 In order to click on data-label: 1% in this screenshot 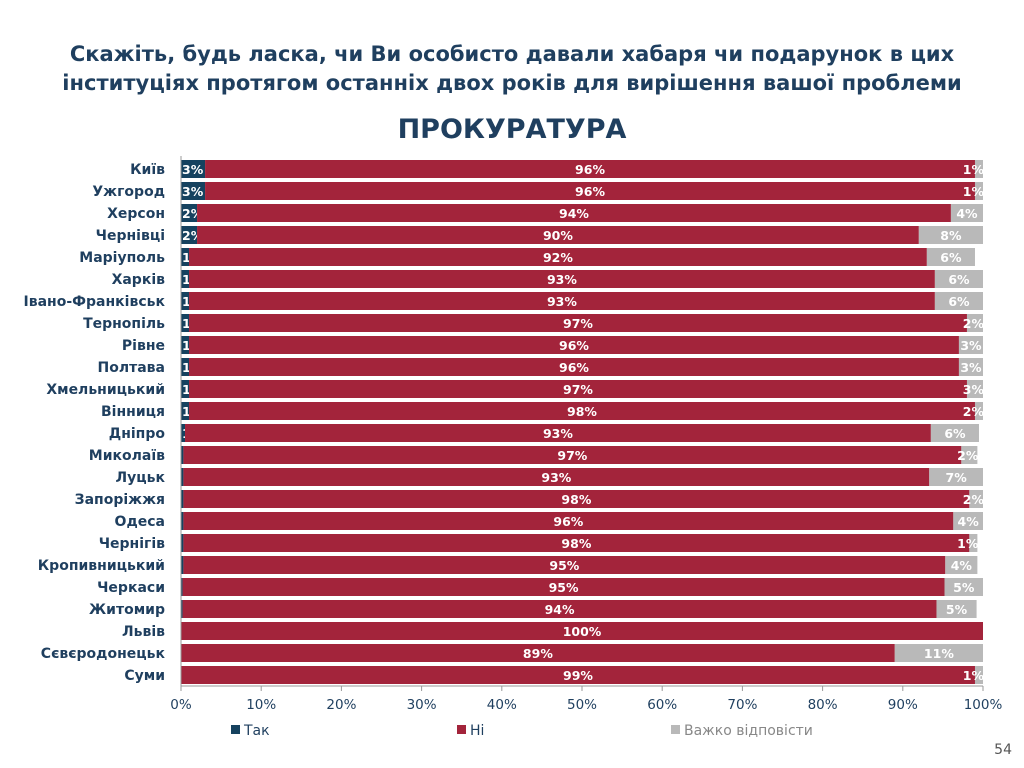, I will do `click(968, 543)`.